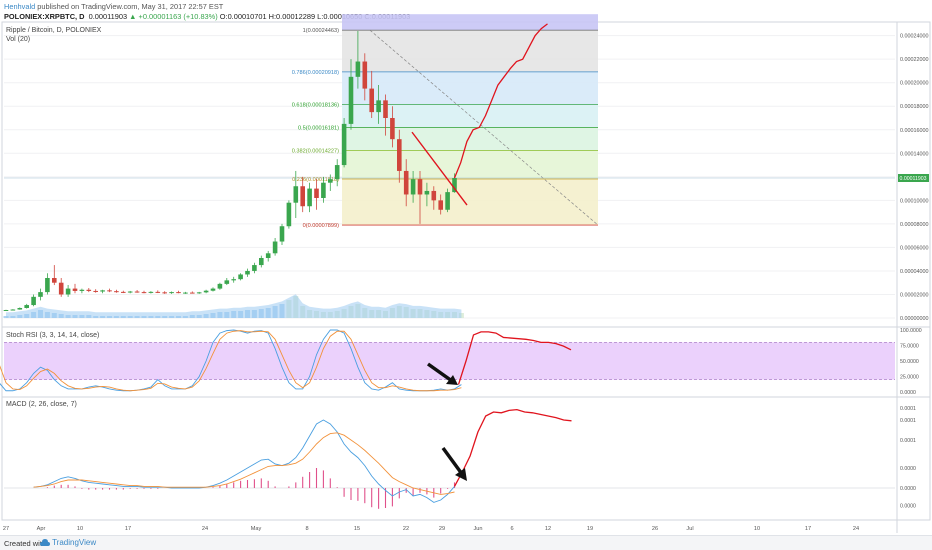 Image resolution: width=932 pixels, height=550 pixels. Describe the element at coordinates (321, 226) in the screenshot. I see `fib-level-label: 0(0.00007899)` at that location.